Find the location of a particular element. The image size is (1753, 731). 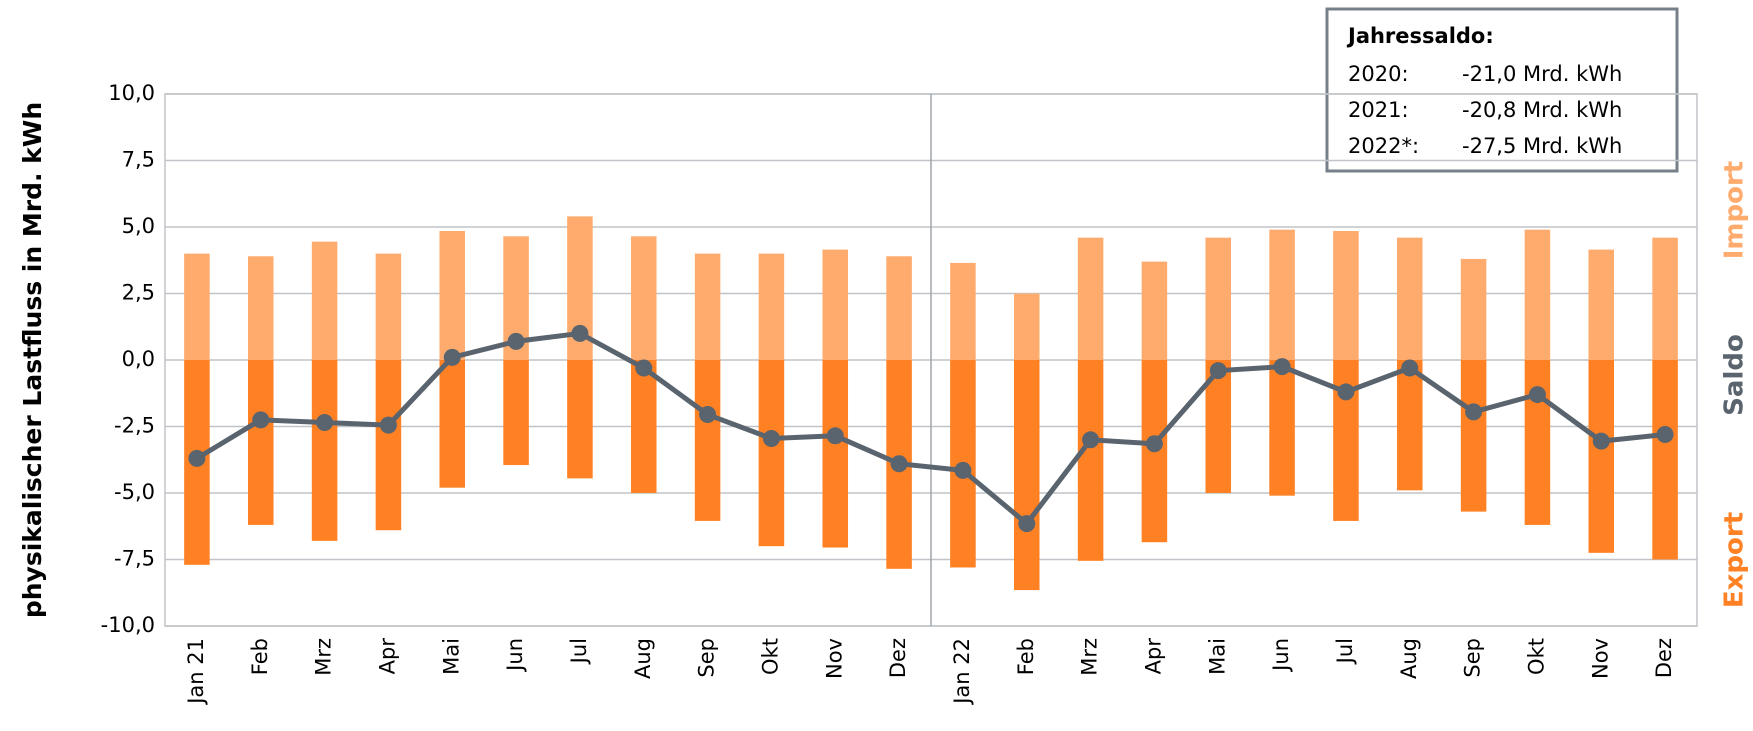

y-tick-label: 7,5 is located at coordinates (138, 160).